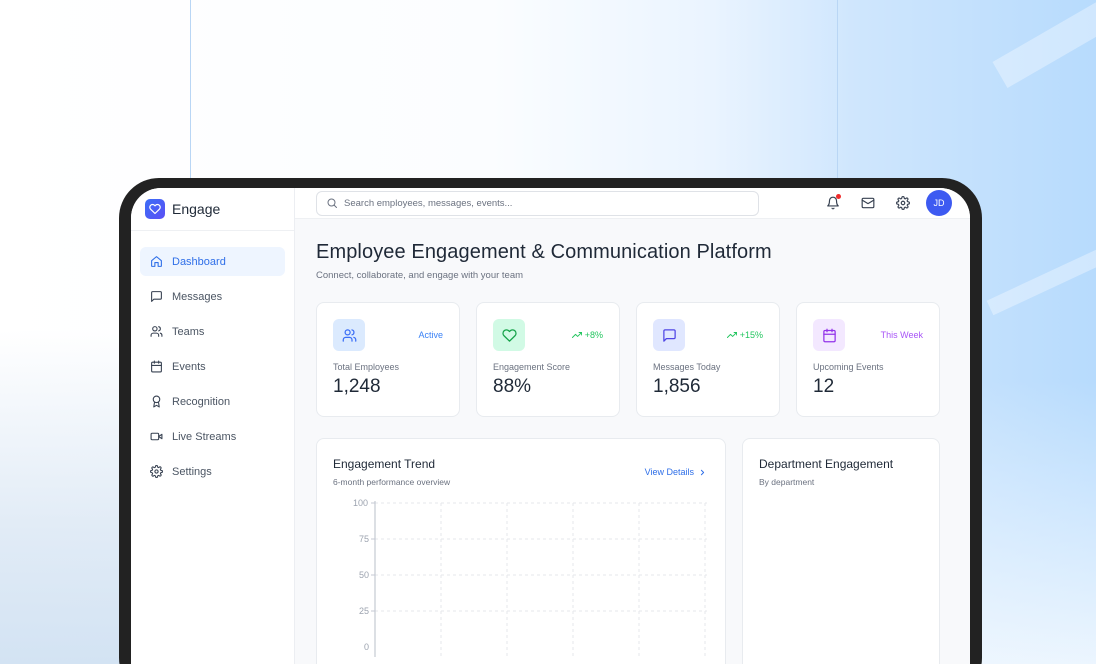  What do you see at coordinates (509, 335) in the screenshot?
I see `heart-icon` at bounding box center [509, 335].